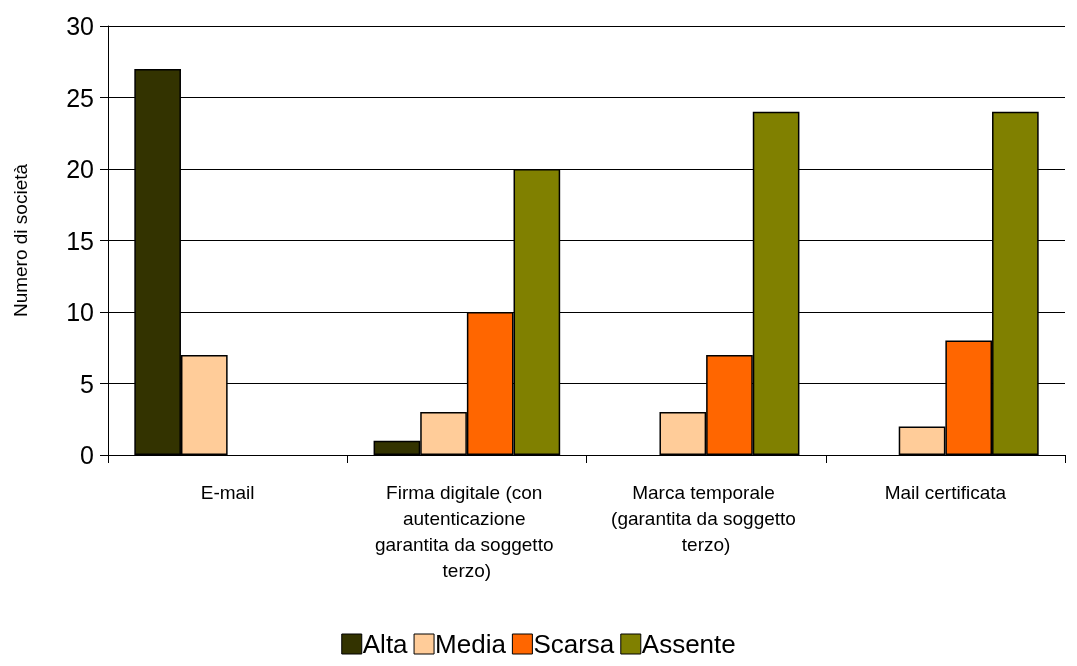  Describe the element at coordinates (385, 644) in the screenshot. I see `legend-label: Alta` at that location.